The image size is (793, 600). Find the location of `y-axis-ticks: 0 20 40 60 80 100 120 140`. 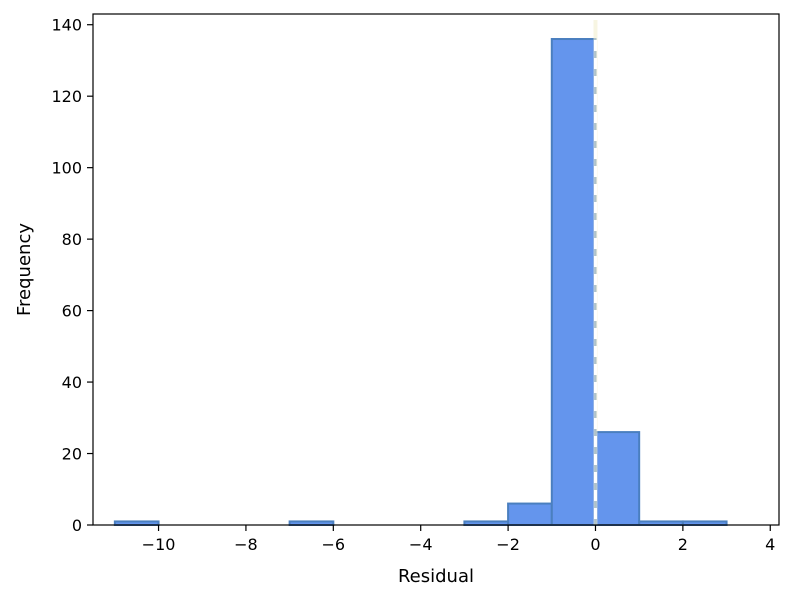

y-axis-ticks: 0 20 40 60 80 100 120 140 is located at coordinates (72, 275).